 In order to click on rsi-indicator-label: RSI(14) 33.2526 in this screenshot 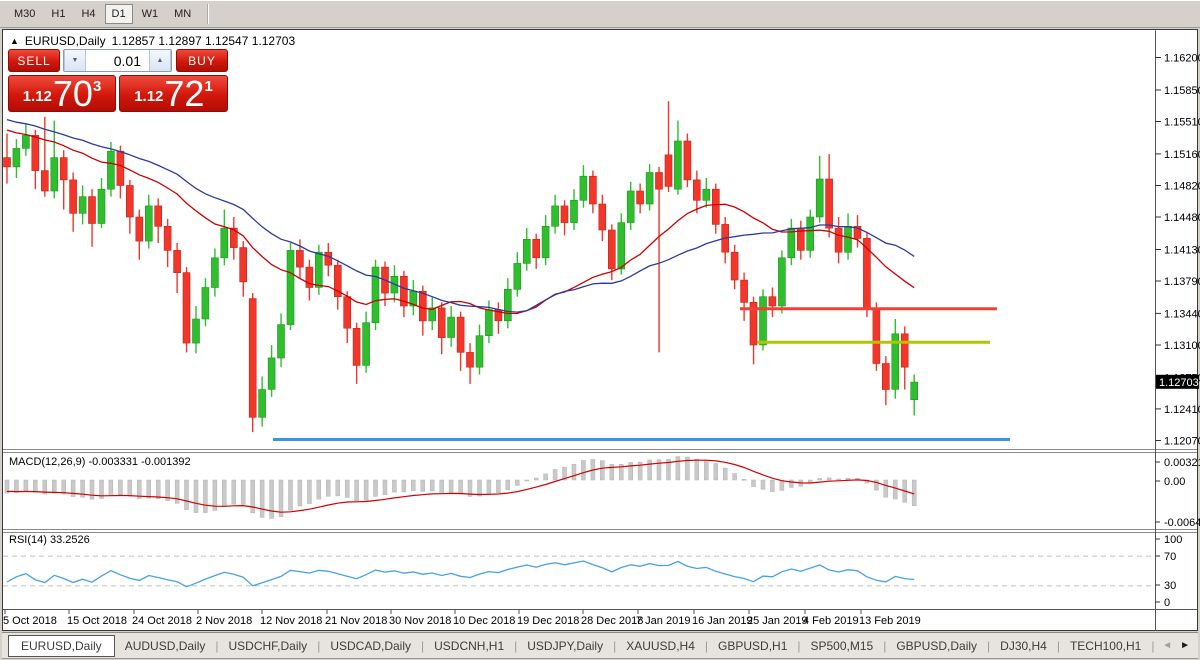, I will do `click(49, 540)`.